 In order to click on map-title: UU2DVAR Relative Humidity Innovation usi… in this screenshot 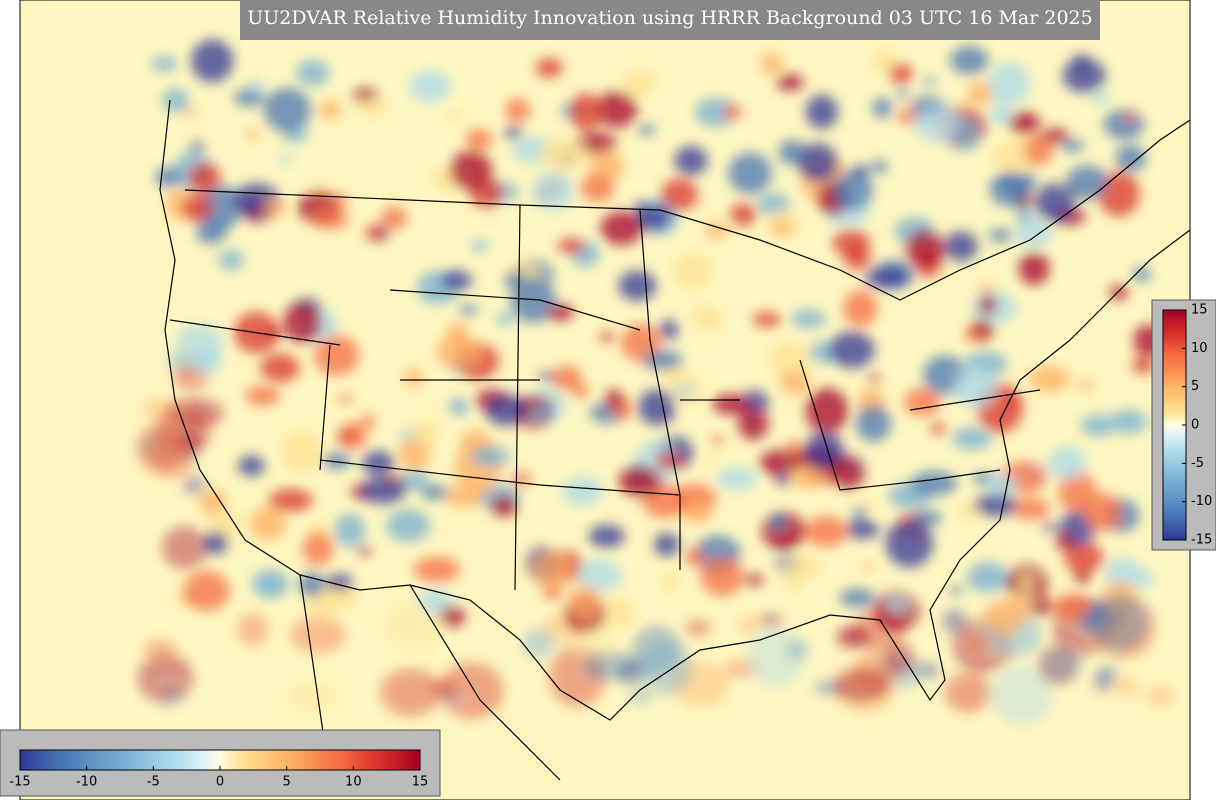, I will do `click(669, 18)`.